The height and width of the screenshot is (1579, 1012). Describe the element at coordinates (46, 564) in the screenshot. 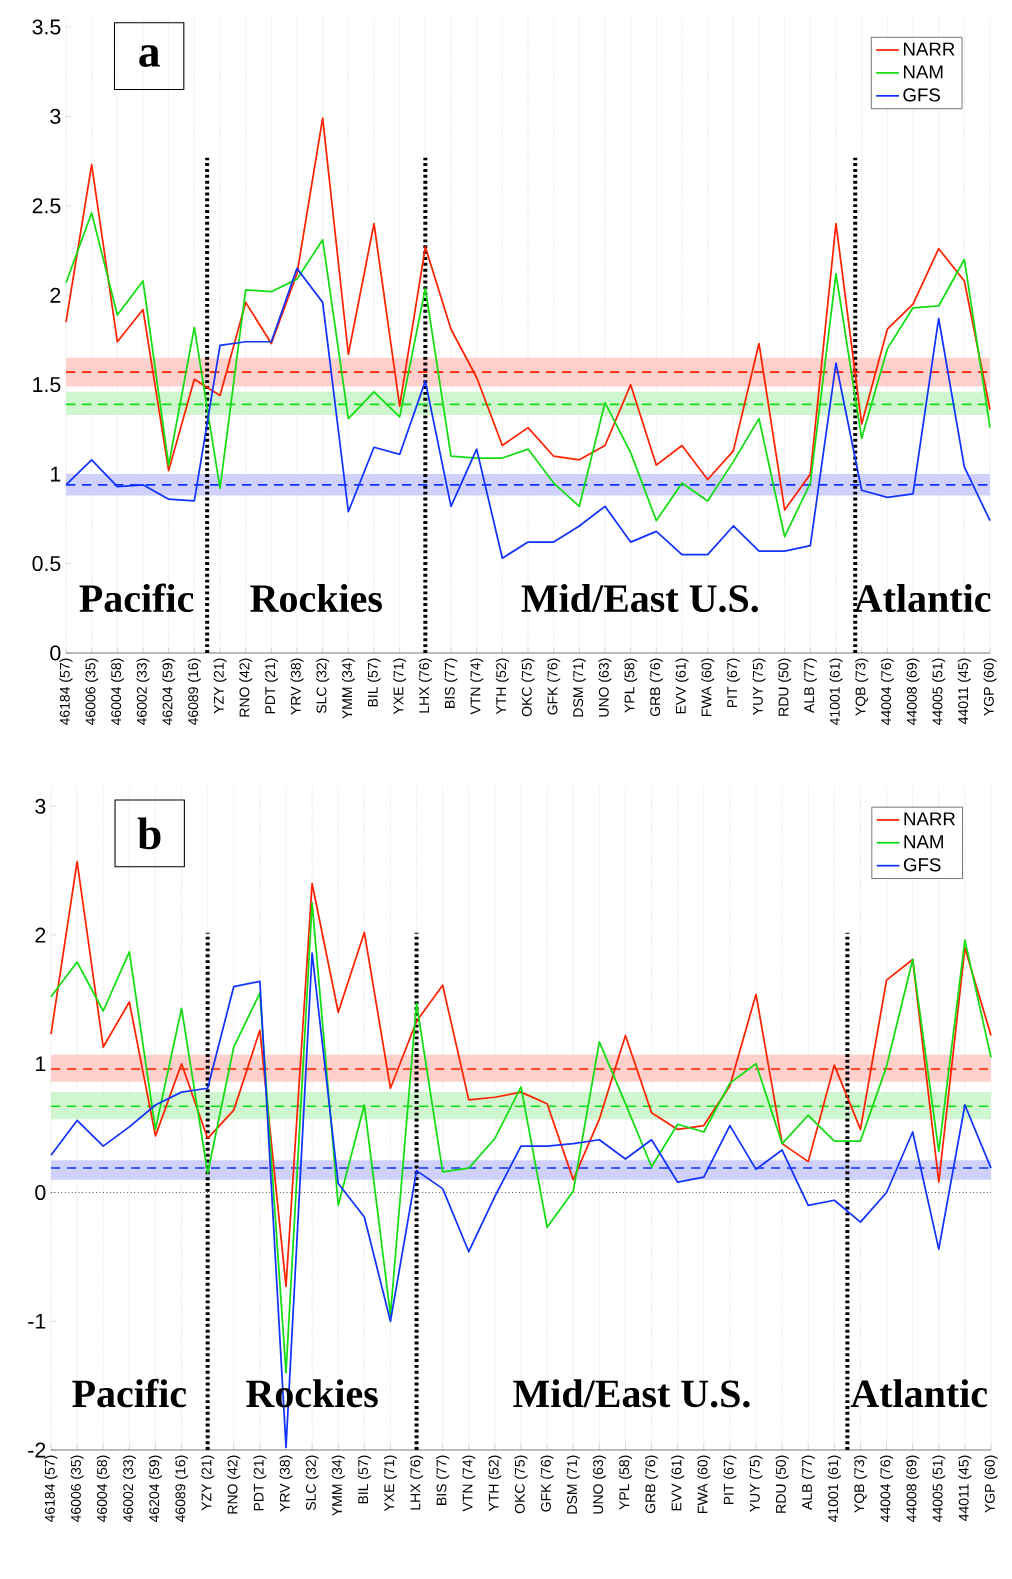

I see `y-tick-label: 0.5` at that location.